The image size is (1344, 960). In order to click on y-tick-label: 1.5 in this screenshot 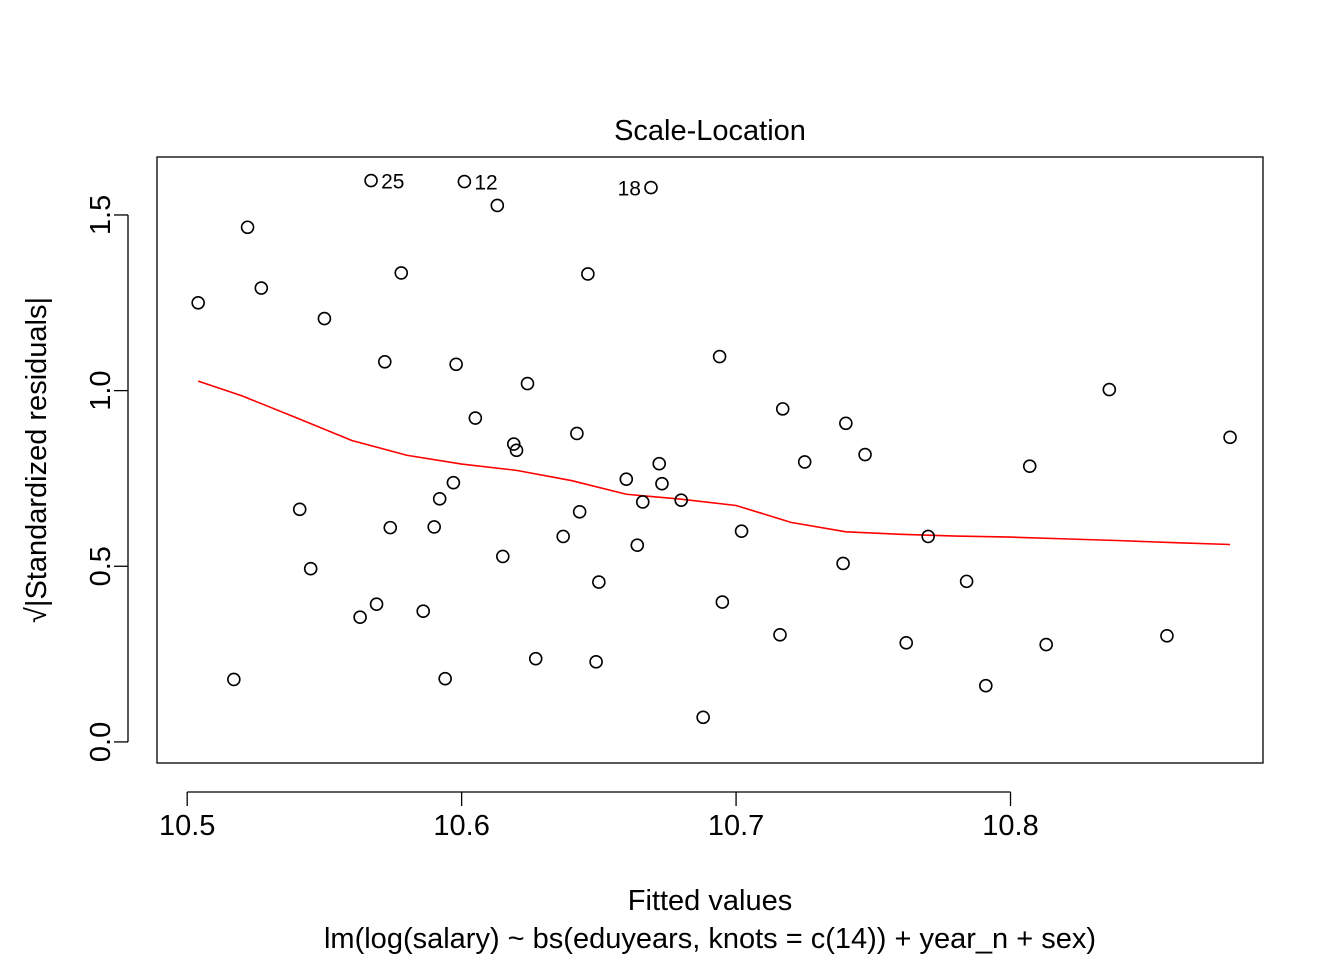, I will do `click(101, 215)`.